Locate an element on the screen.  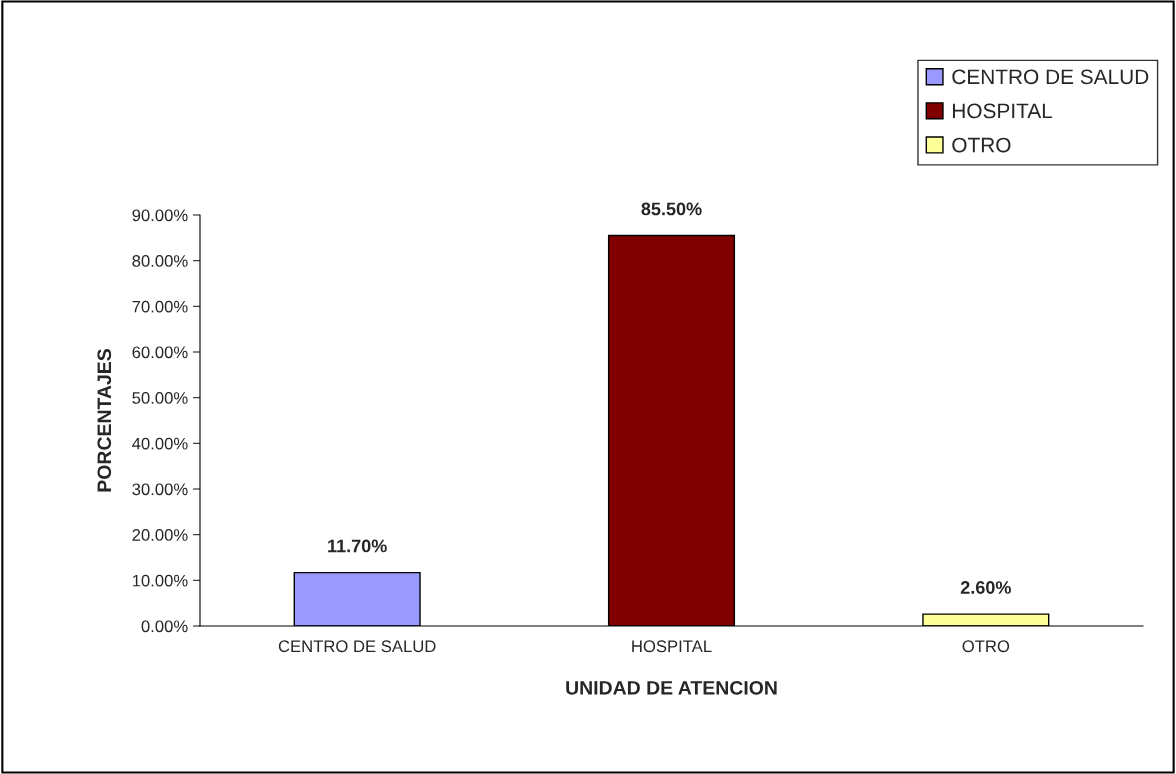
y-tick-label: 80.00% is located at coordinates (160, 261).